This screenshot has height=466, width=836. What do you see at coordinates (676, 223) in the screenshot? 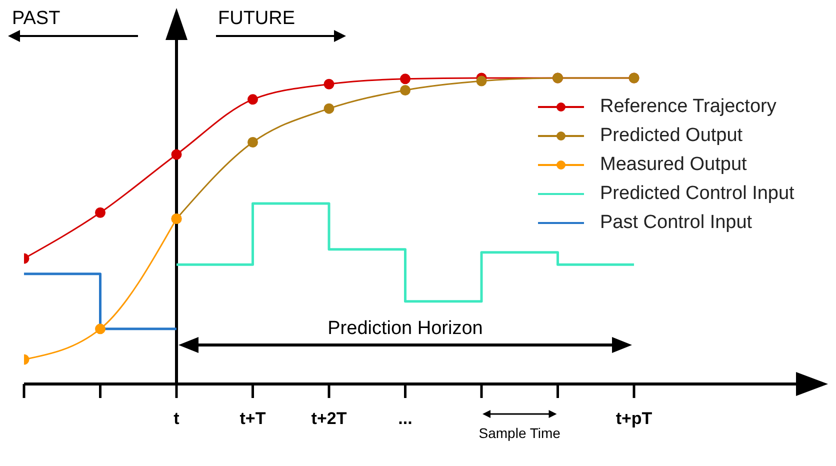
I see `legend-label: Past Control Input` at bounding box center [676, 223].